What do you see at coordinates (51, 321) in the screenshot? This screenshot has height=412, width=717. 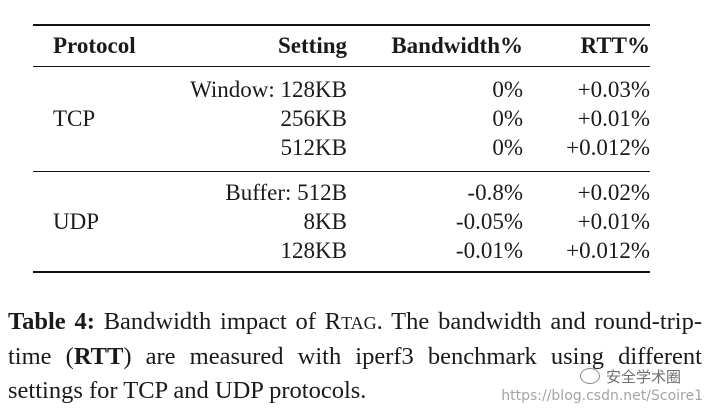 I see `caption-label: Table 4:` at bounding box center [51, 321].